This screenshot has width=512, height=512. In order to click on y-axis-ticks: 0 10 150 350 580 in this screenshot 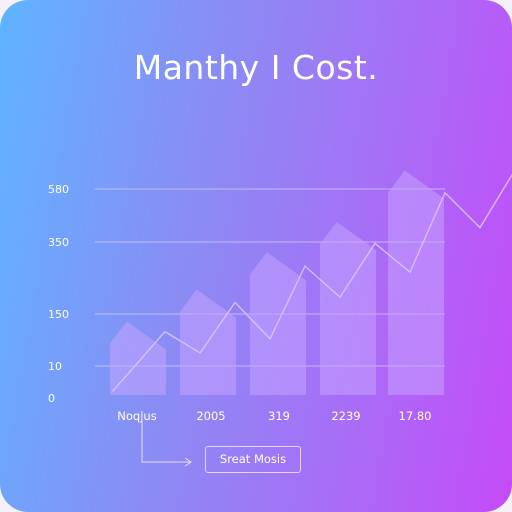, I will do `click(58, 294)`.